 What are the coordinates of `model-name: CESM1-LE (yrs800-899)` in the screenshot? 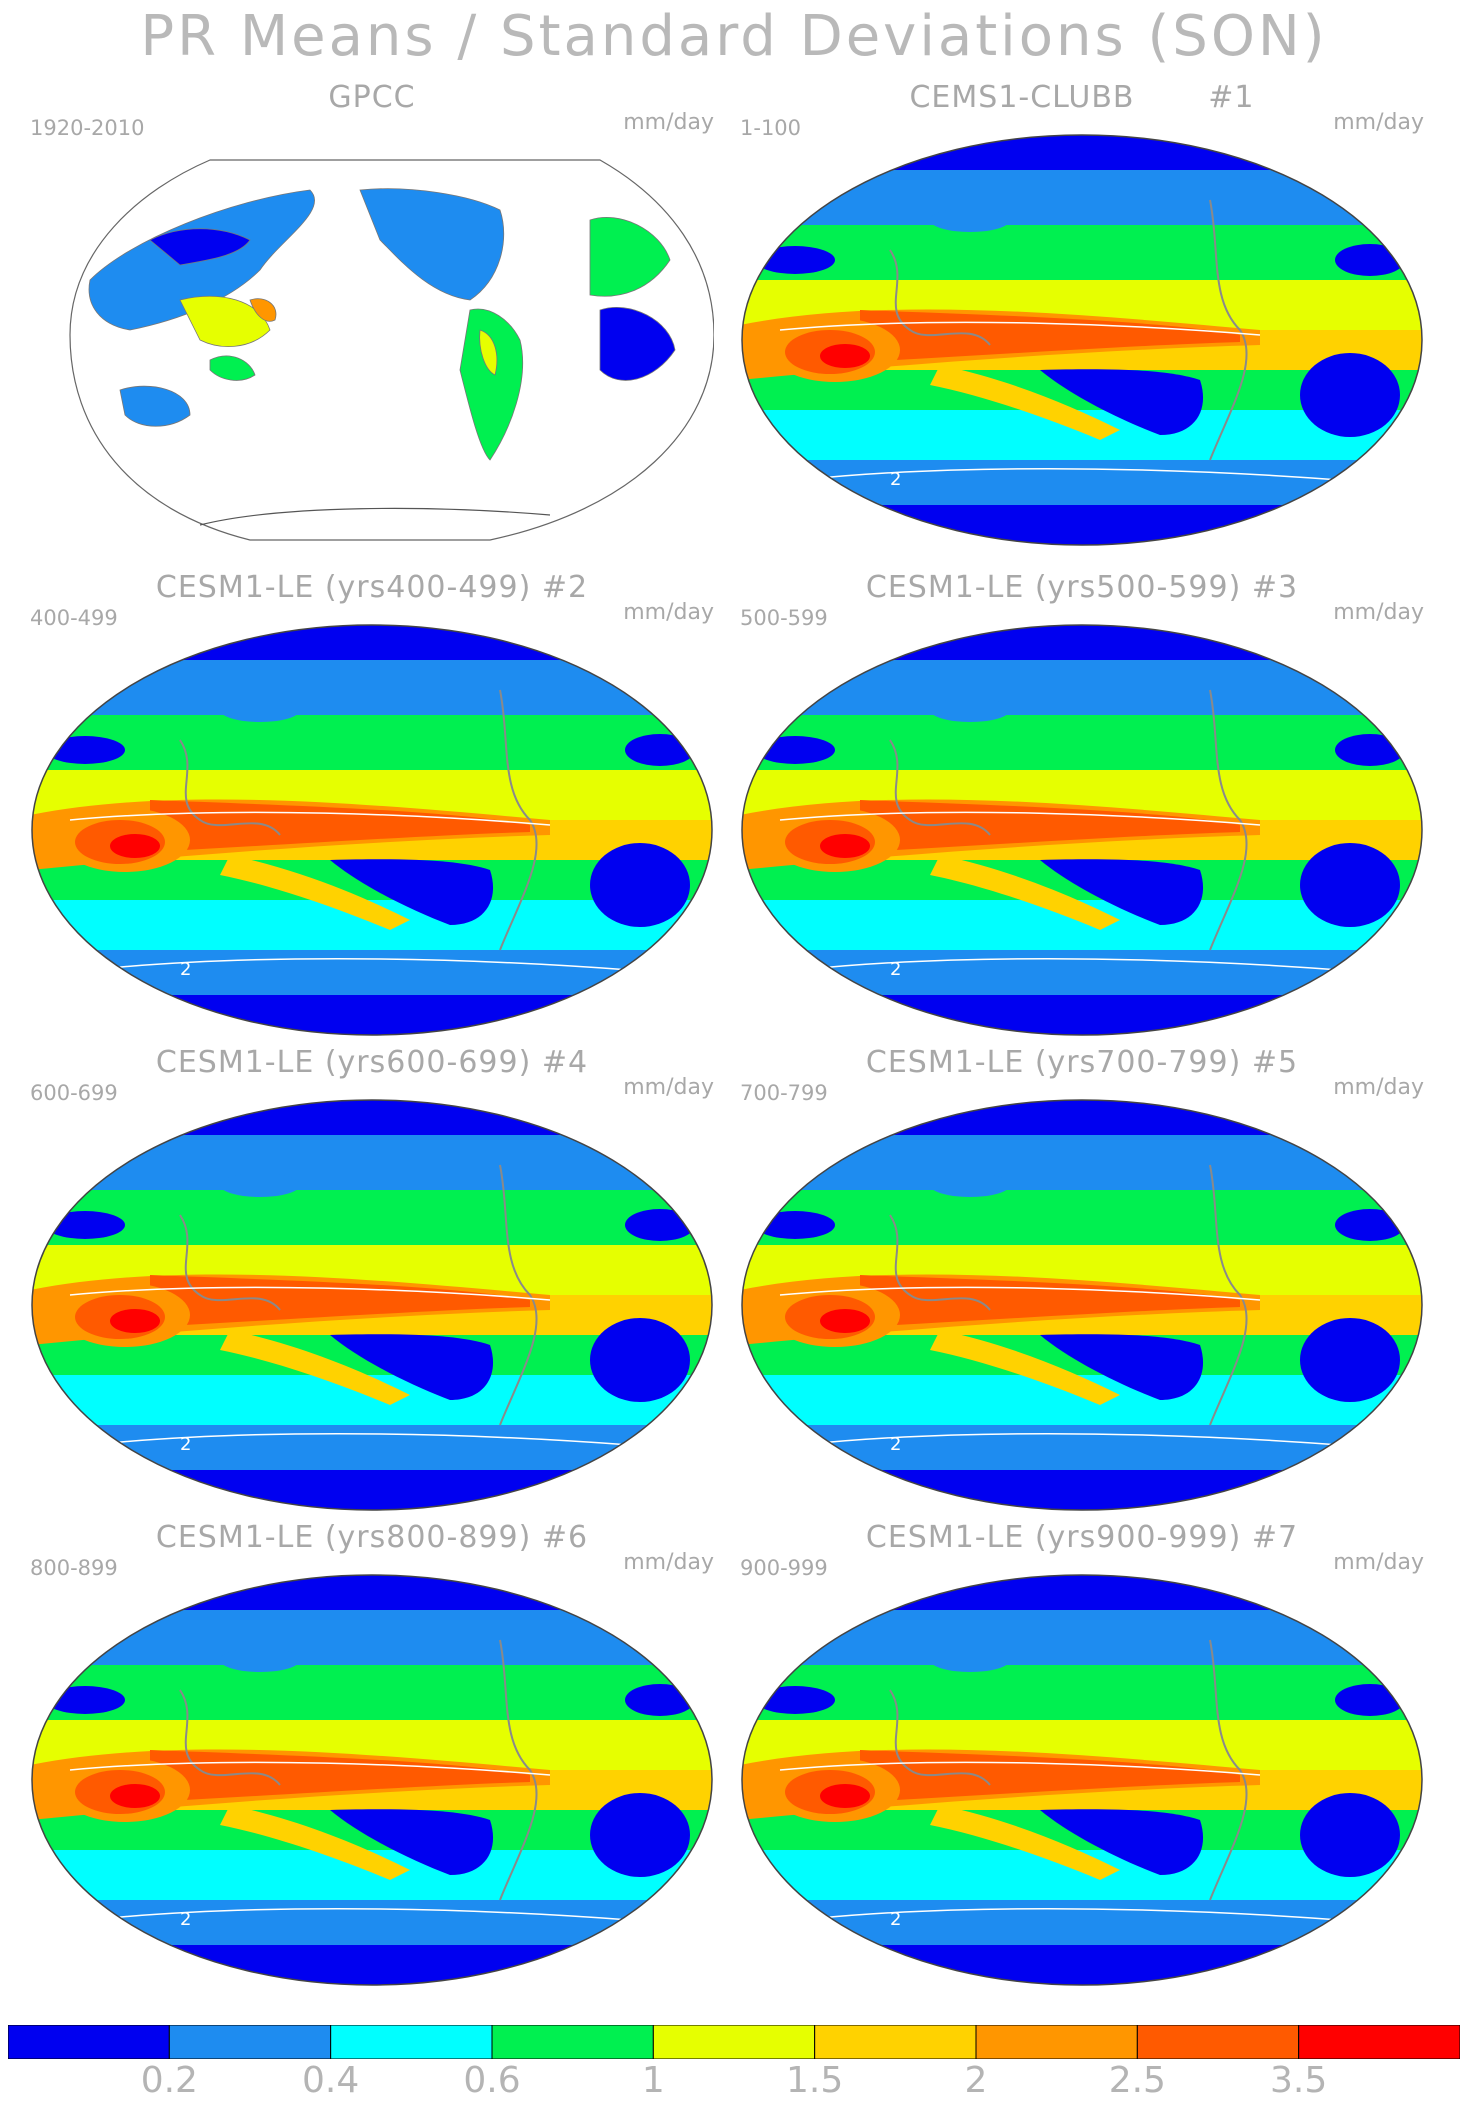 It's located at (343, 1537).